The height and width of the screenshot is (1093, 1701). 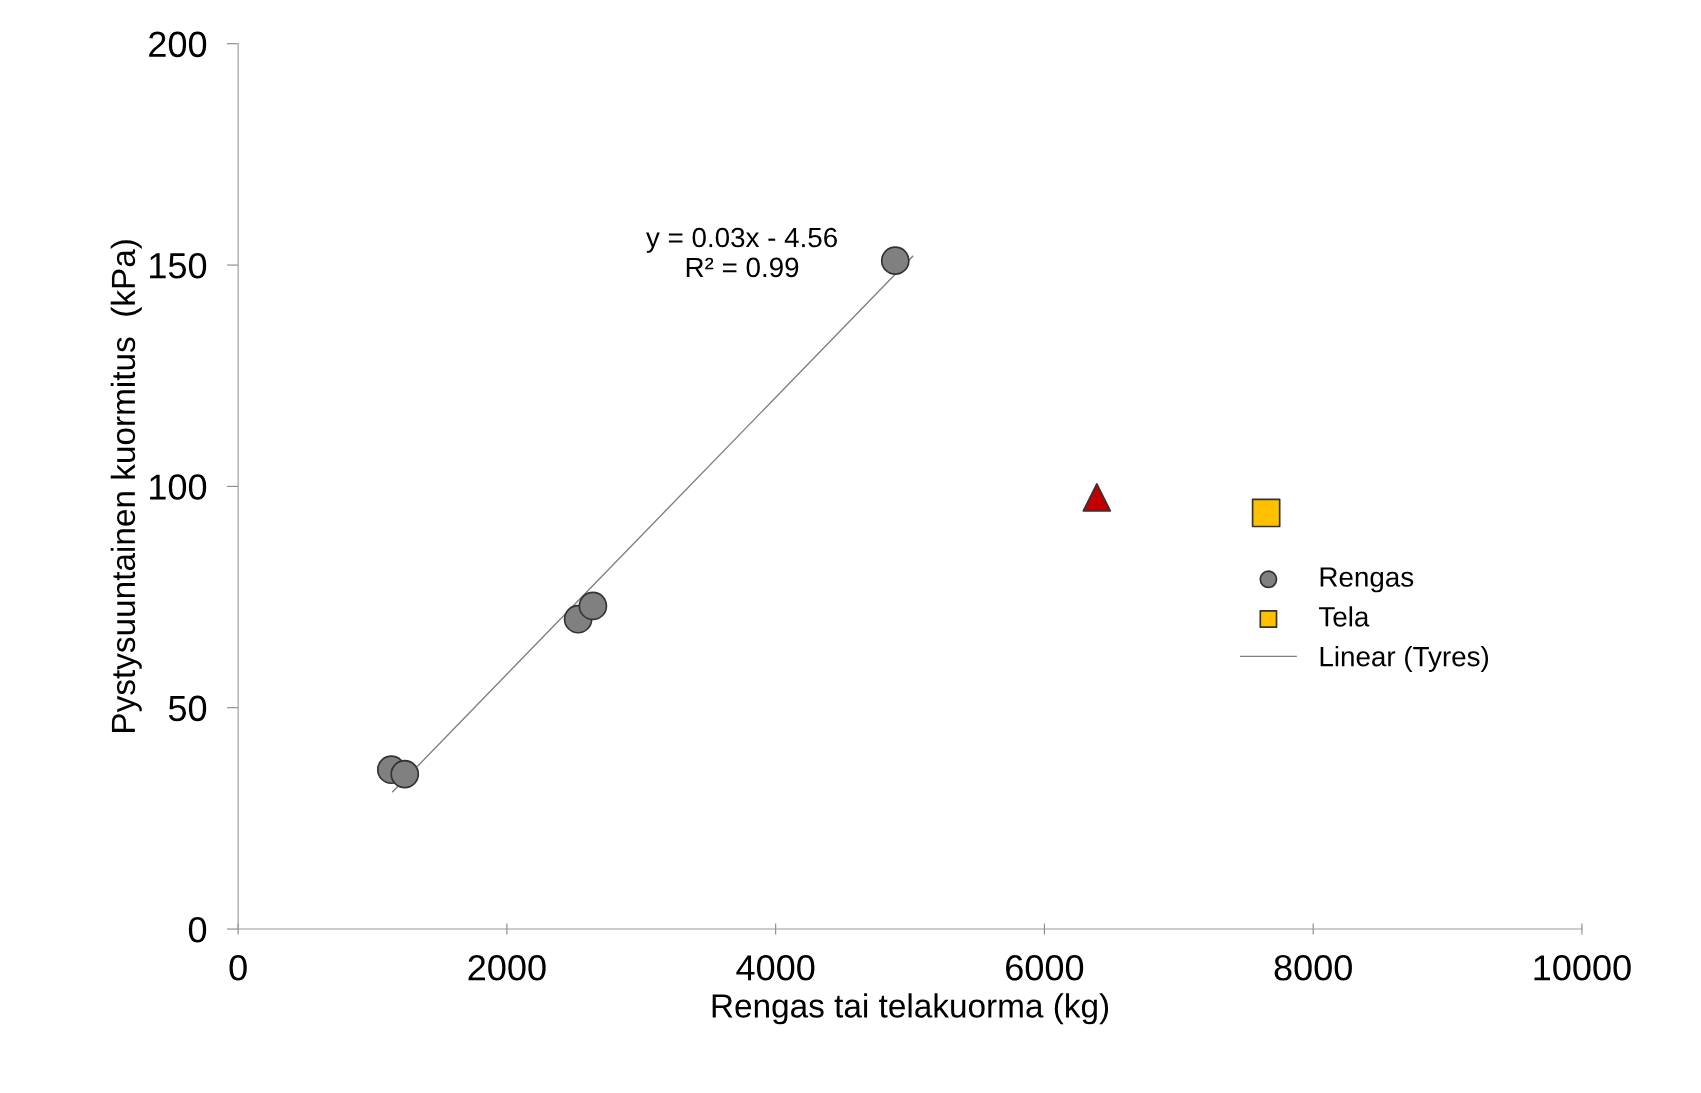 I want to click on x-tick-label: 0, so click(x=238, y=968).